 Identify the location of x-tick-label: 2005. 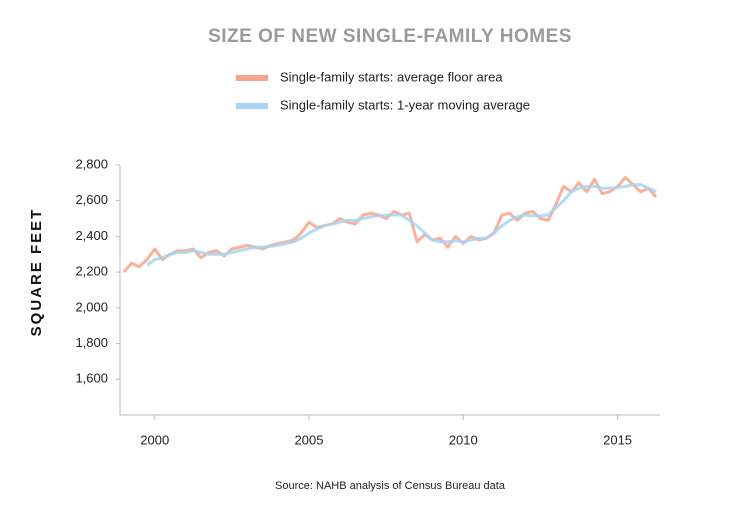
(309, 439).